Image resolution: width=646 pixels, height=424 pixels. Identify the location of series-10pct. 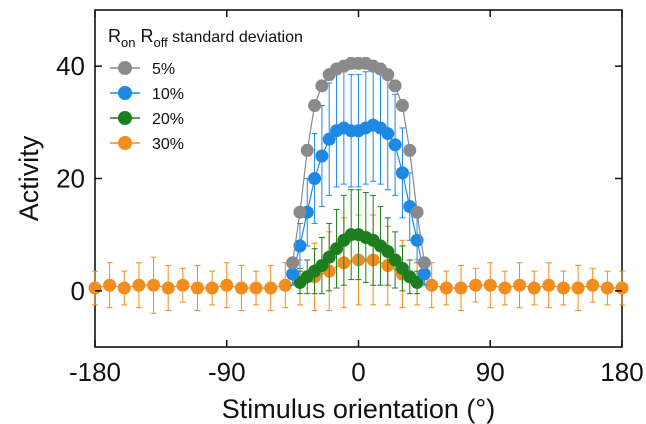
(358, 177).